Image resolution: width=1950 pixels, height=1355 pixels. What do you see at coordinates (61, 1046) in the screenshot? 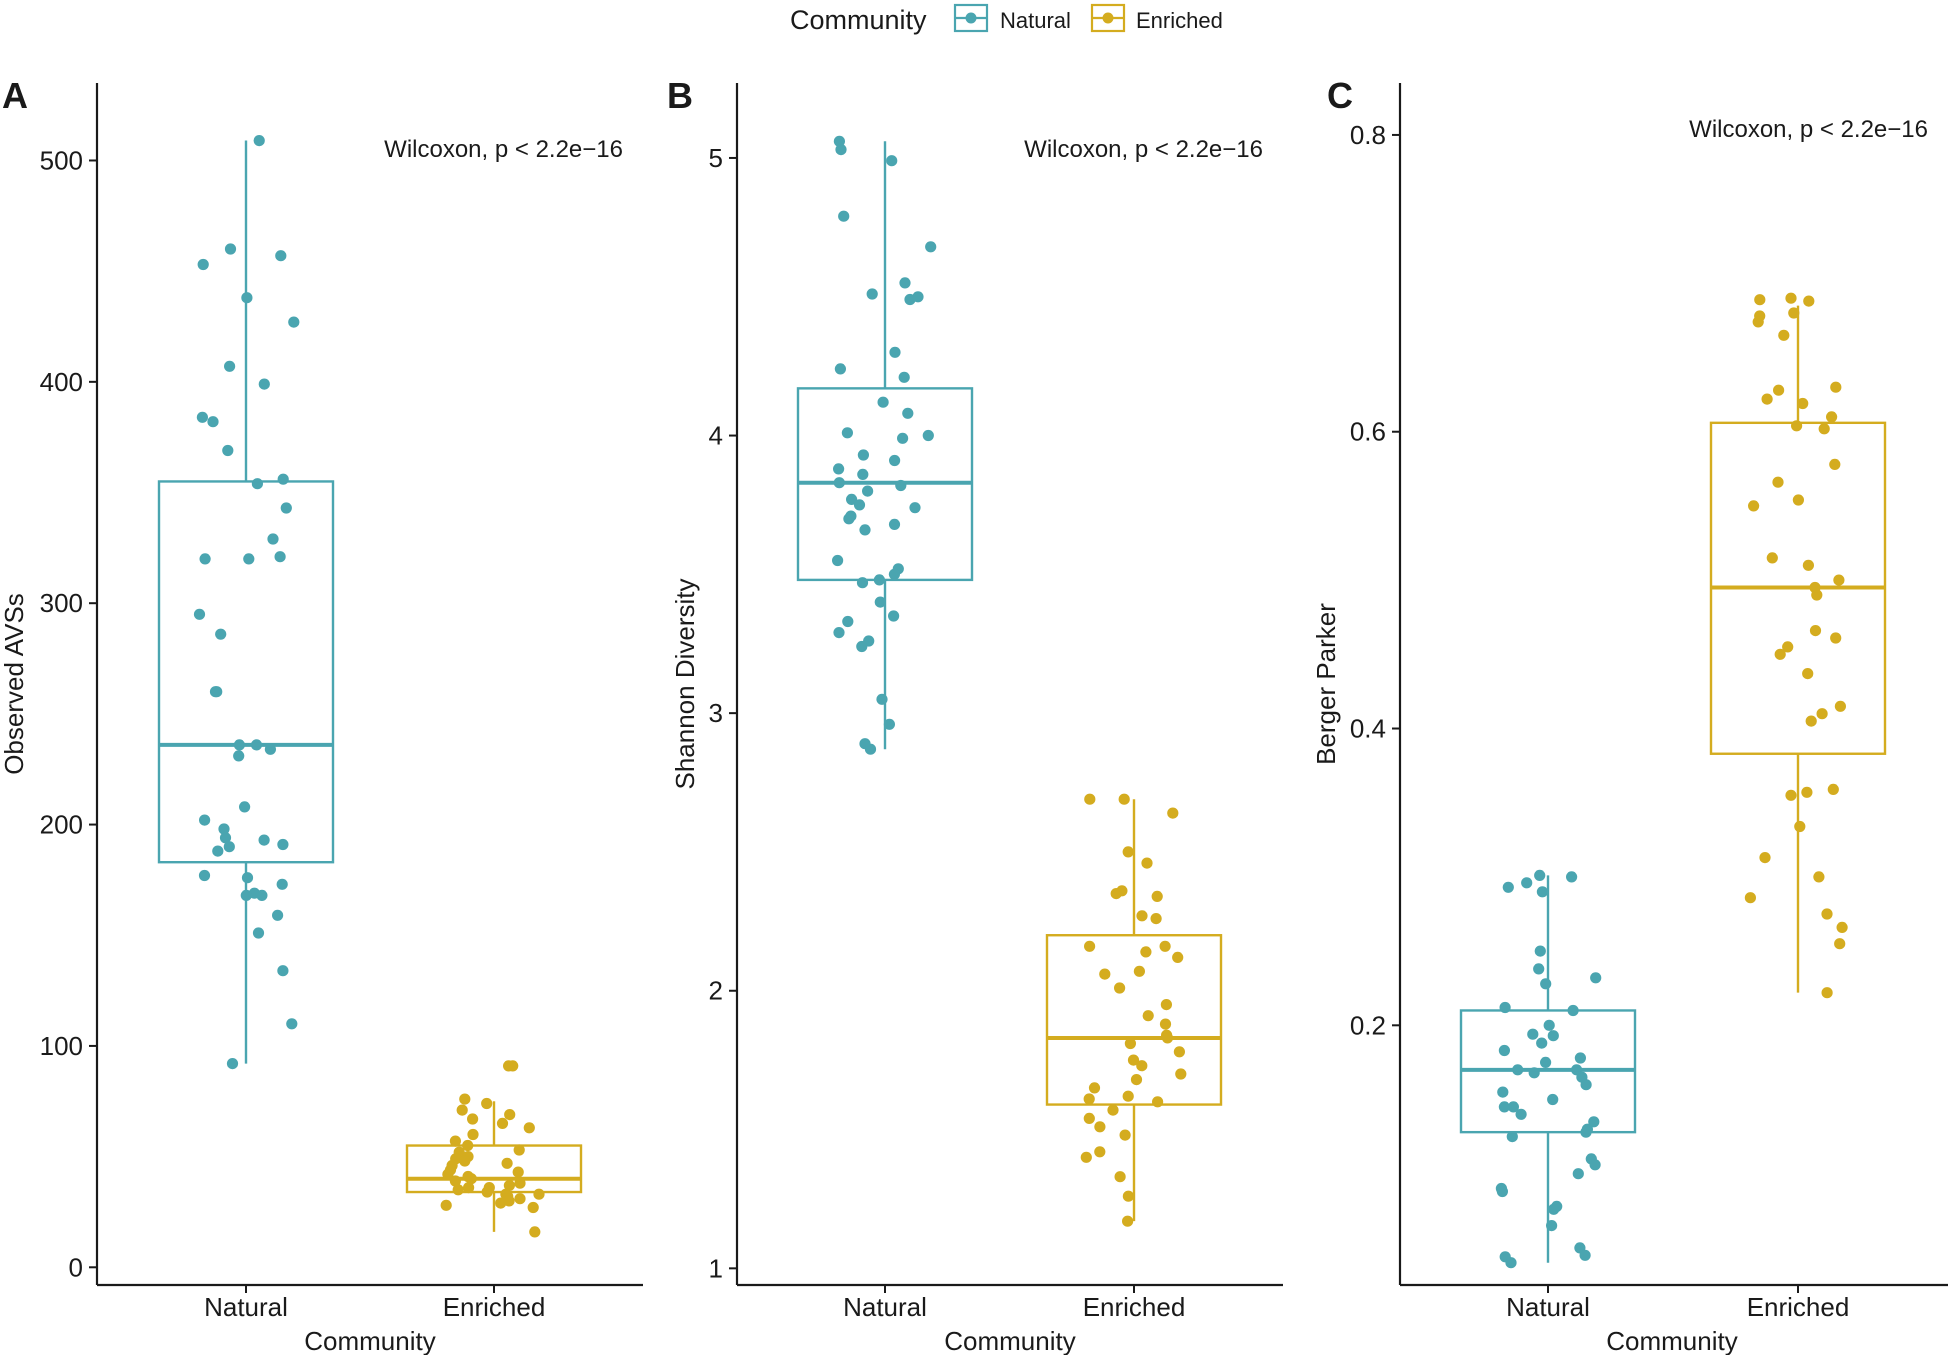
I see `panel-a-y-tick-label: 100` at bounding box center [61, 1046].